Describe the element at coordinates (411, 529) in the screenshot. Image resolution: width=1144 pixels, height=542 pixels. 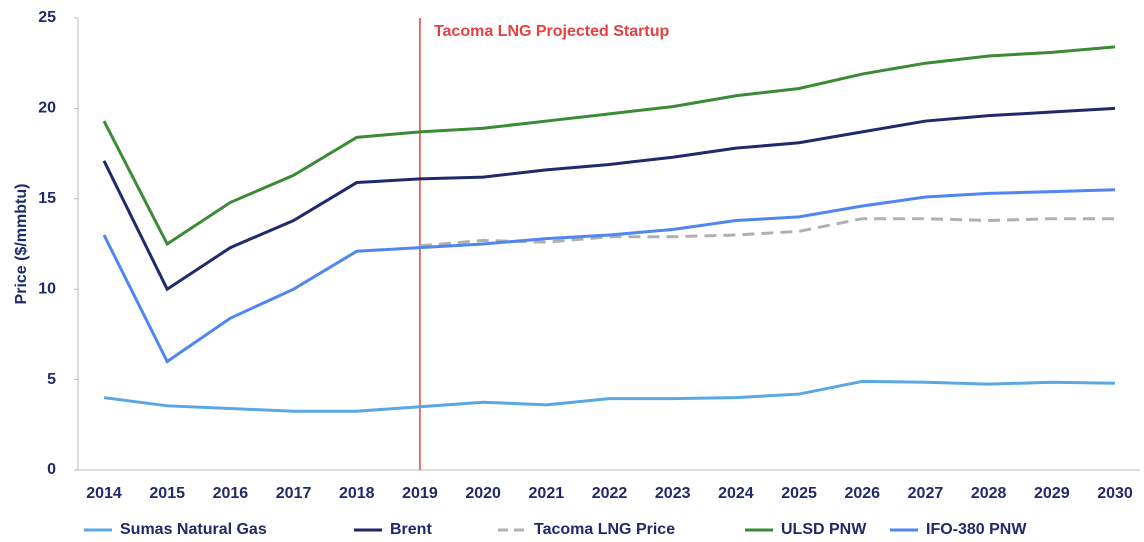
I see `legend-label: Brent` at that location.